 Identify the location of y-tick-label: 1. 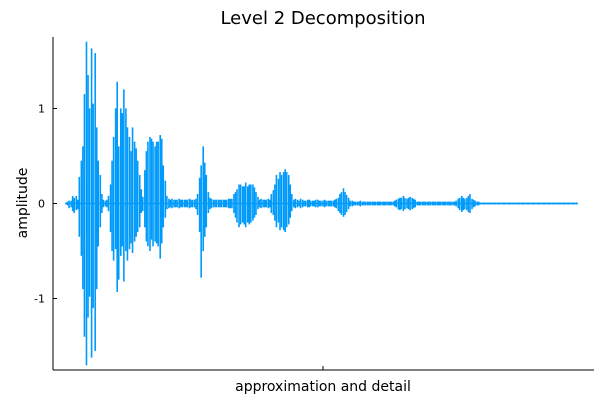
(41, 108).